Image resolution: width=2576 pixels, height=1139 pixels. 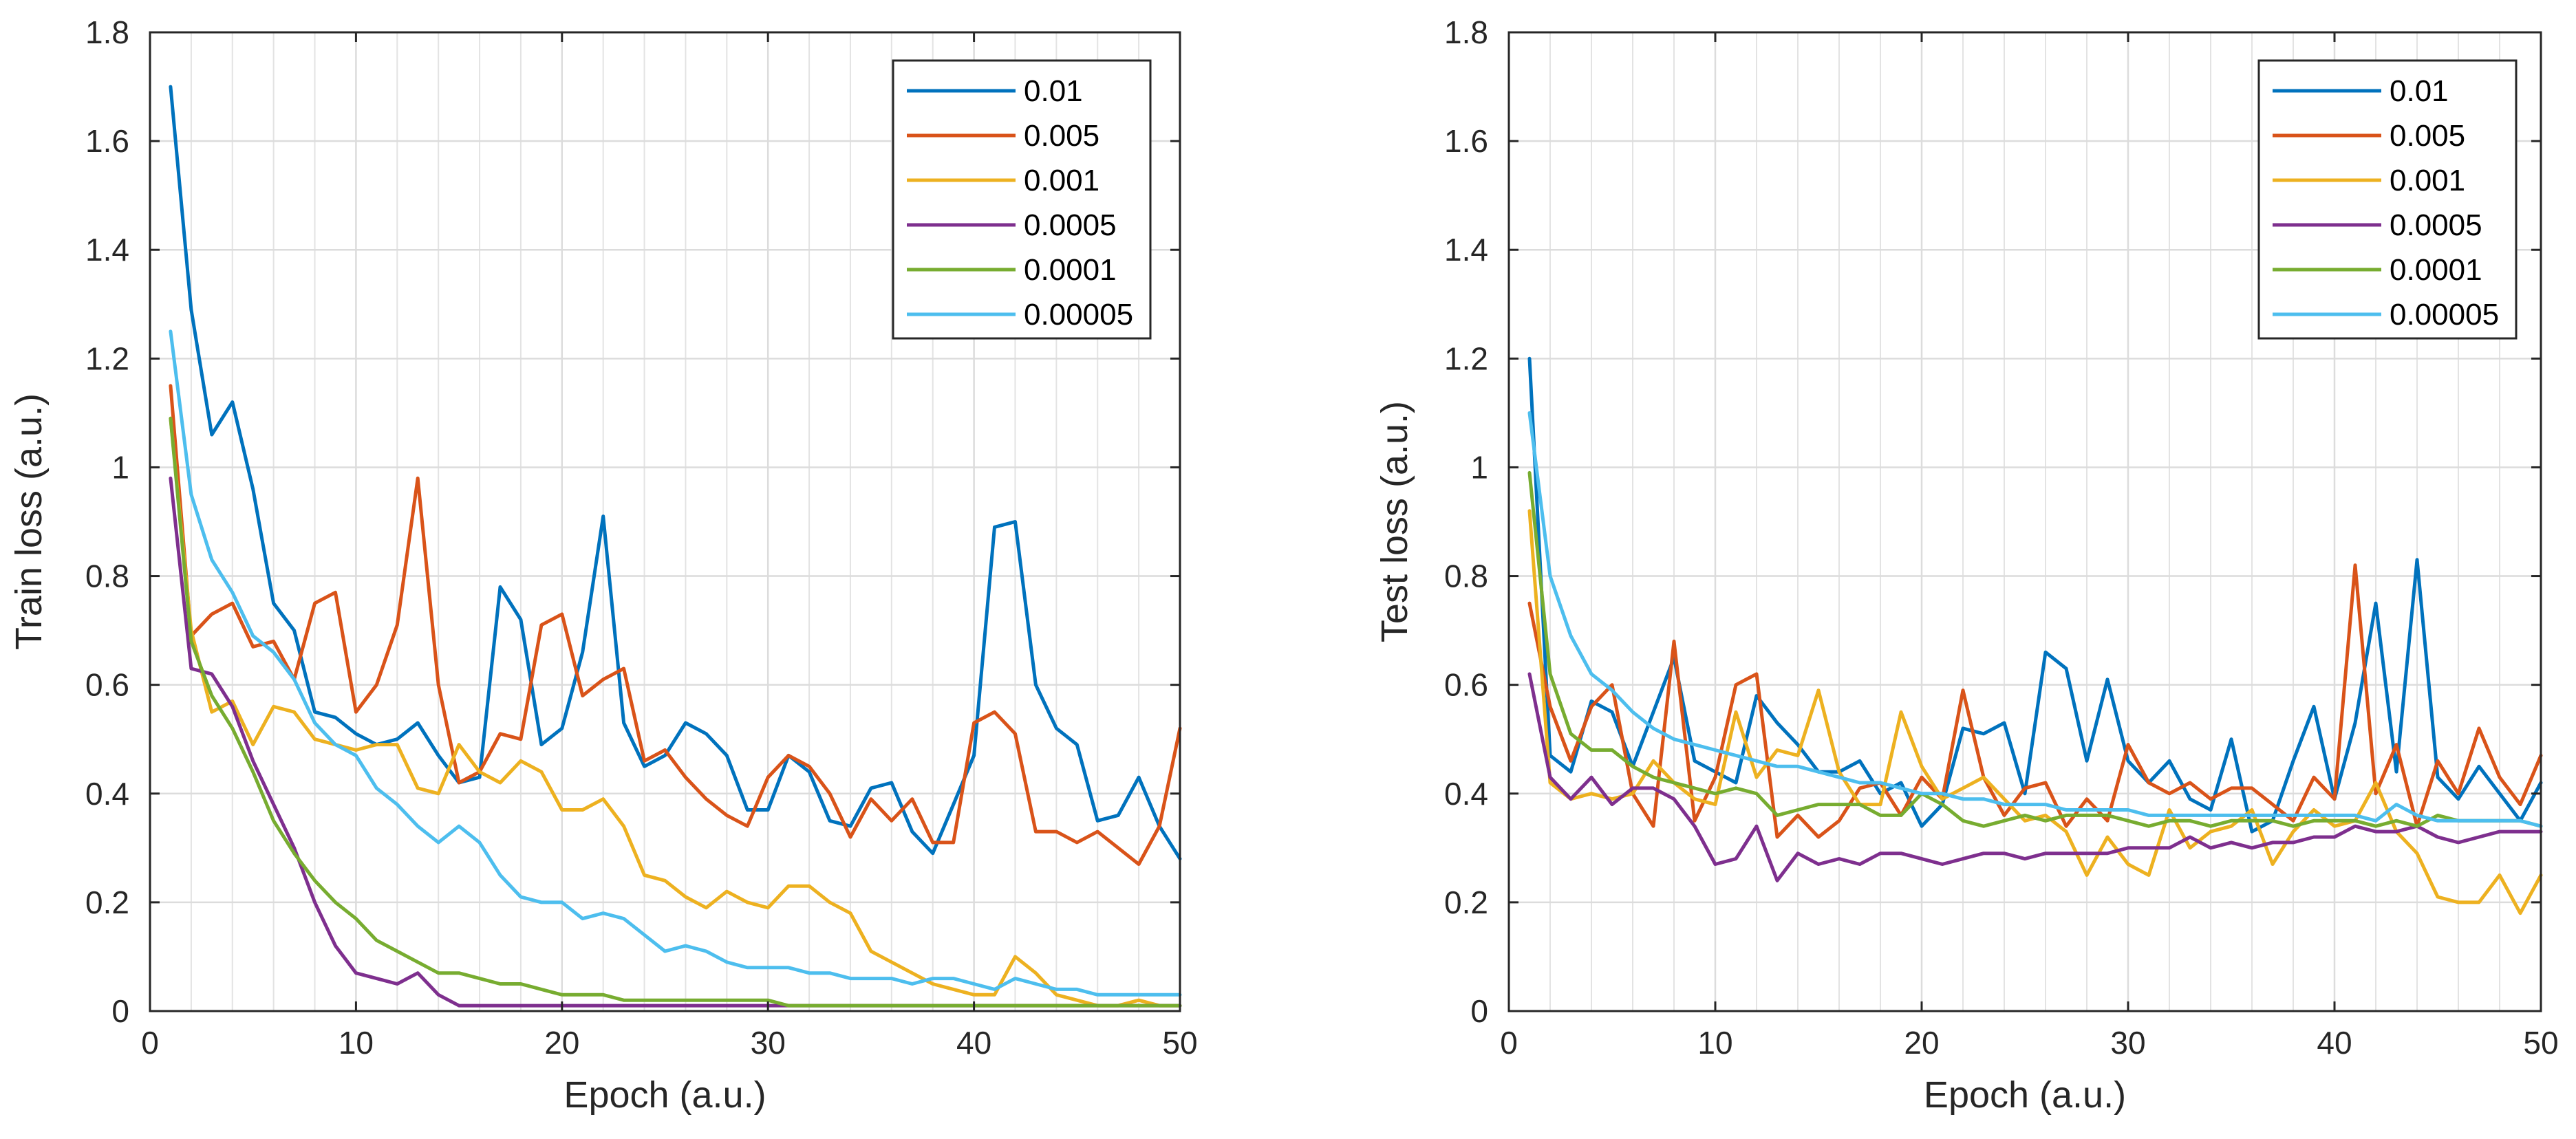 What do you see at coordinates (665, 1095) in the screenshot?
I see `train-x-axis-label: Epoch (a.u.)` at bounding box center [665, 1095].